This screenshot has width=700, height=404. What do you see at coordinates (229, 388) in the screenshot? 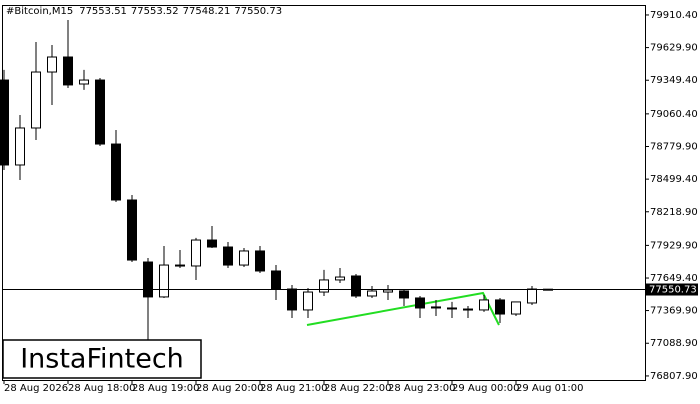
I see `x-tick-label: 28 Aug 20:00` at bounding box center [229, 388].